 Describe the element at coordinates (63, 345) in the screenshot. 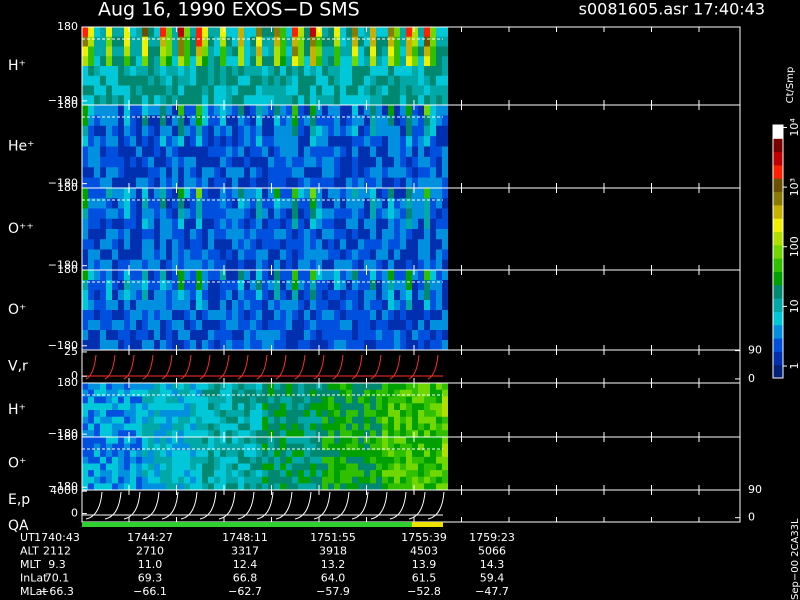

I see `y-tick-label: −180` at that location.